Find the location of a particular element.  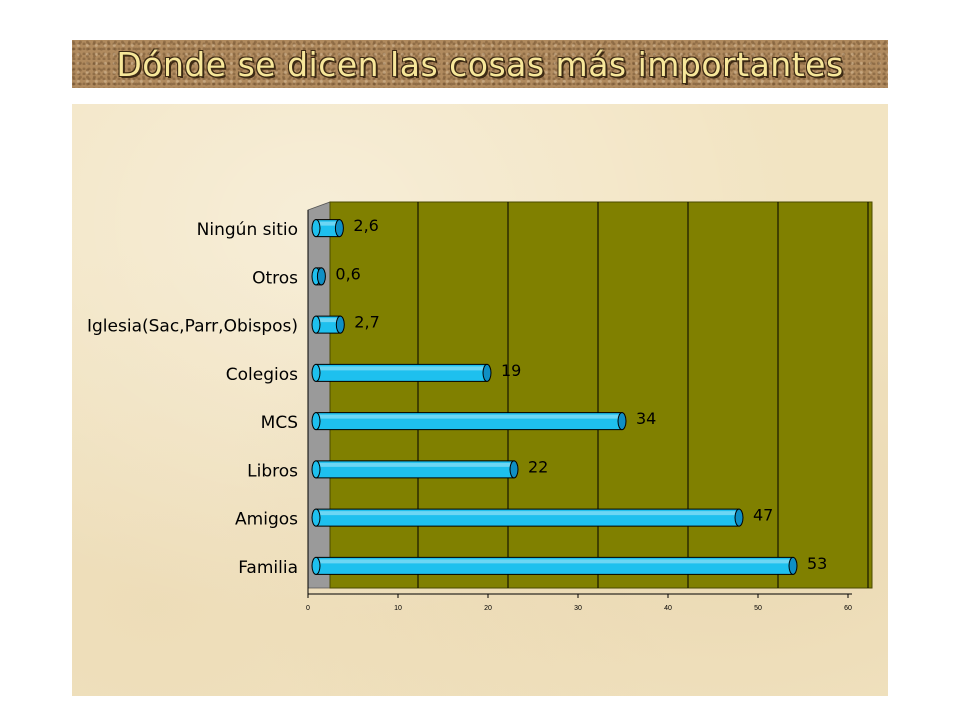

title-banner: Dónde se dicen las cosas más importantes is located at coordinates (480, 64).